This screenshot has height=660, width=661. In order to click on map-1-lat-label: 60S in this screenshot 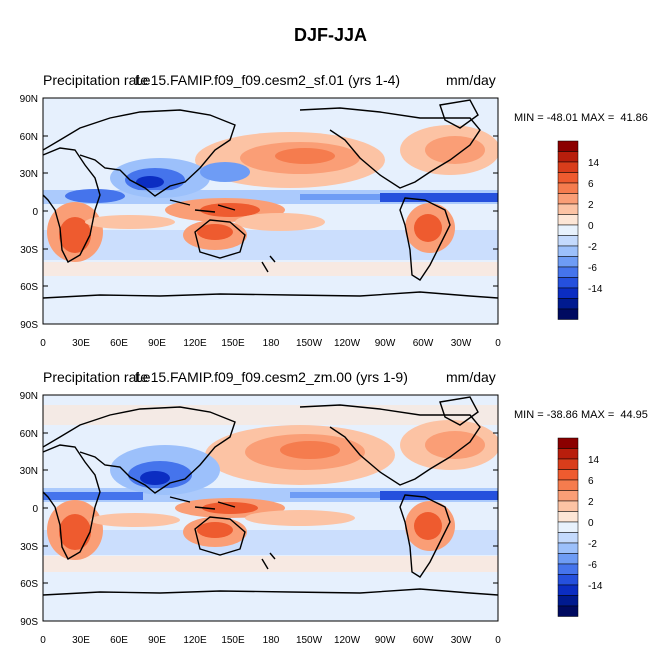, I will do `click(29, 287)`.